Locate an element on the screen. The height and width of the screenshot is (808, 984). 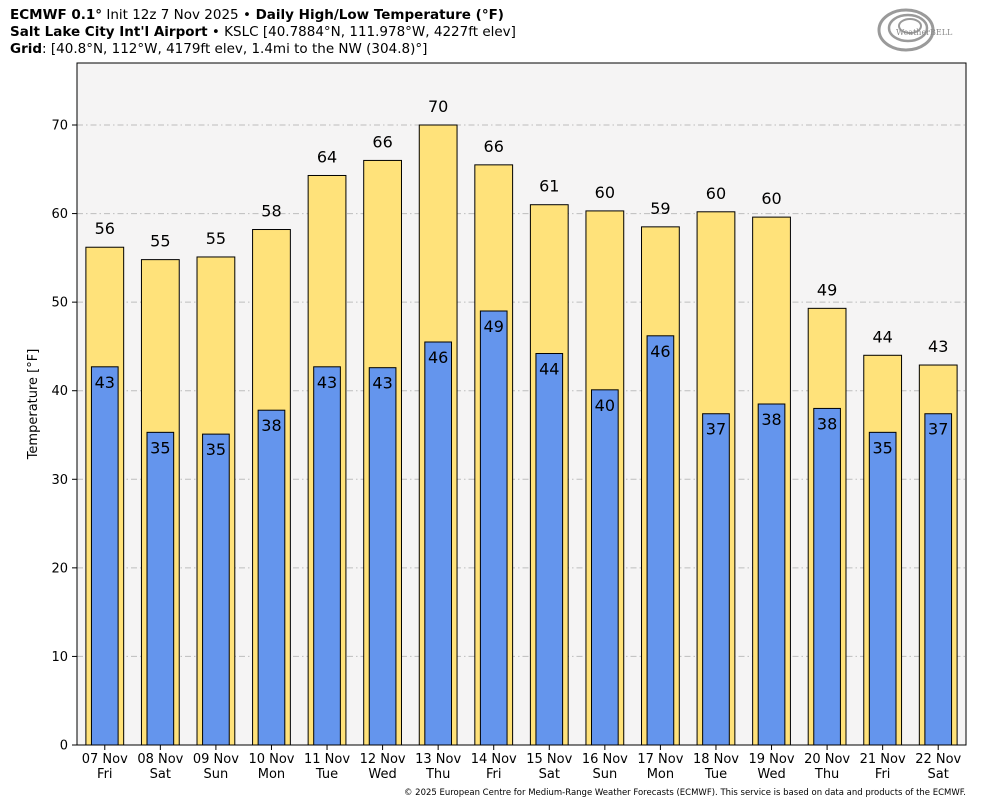
y-tick-label: 50 is located at coordinates (59, 303).